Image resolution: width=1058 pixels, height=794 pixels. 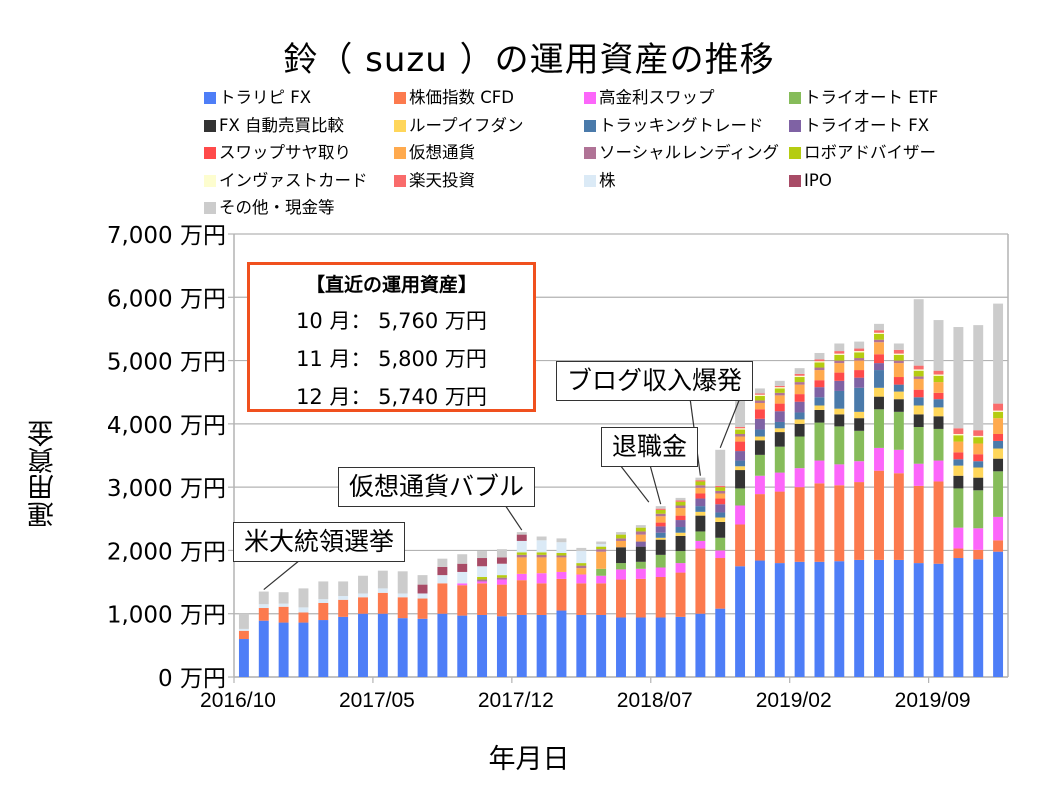 I want to click on legend-label: 仮想通貨, so click(x=442, y=152).